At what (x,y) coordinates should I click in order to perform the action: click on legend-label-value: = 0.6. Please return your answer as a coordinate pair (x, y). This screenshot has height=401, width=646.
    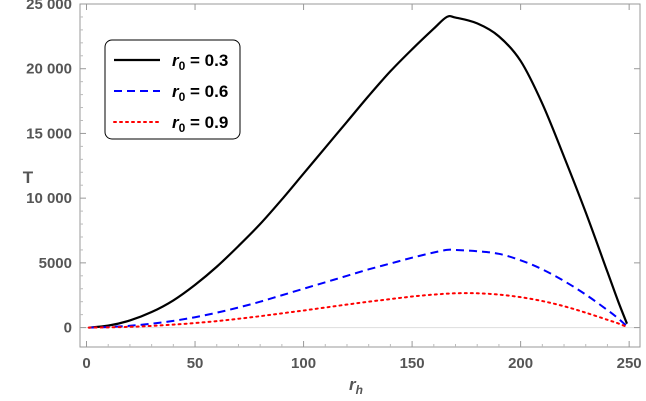
    Looking at the image, I should click on (206, 91).